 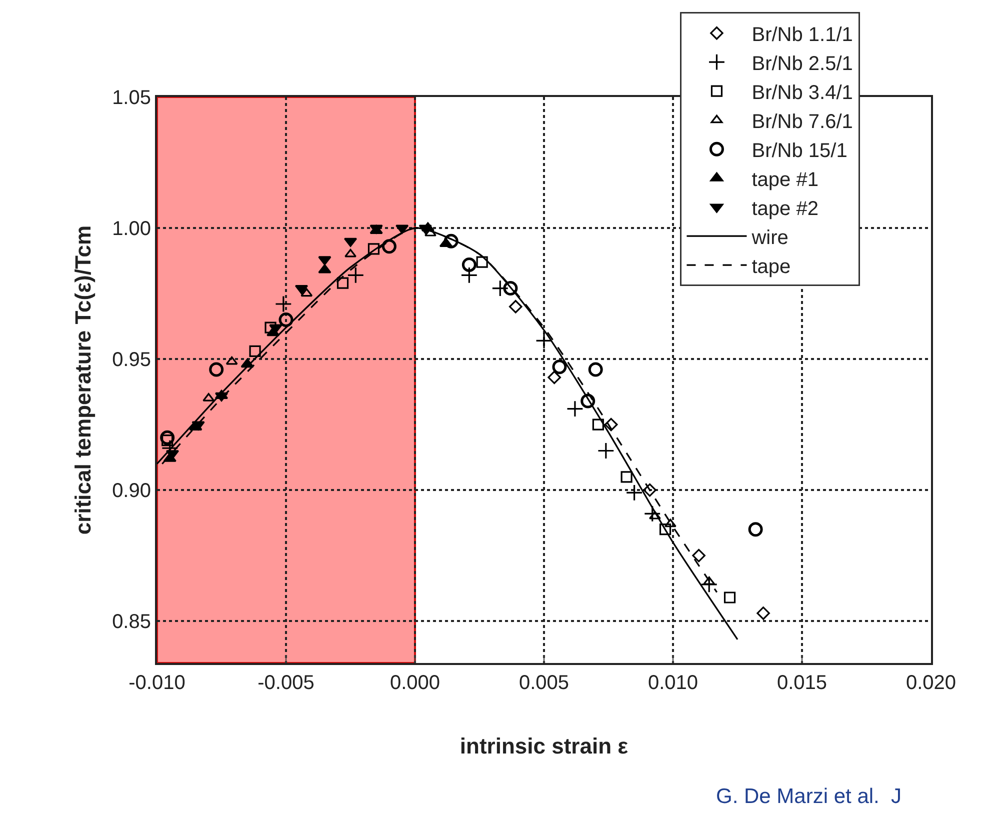 I want to click on legend-label: tape #1, so click(x=785, y=179).